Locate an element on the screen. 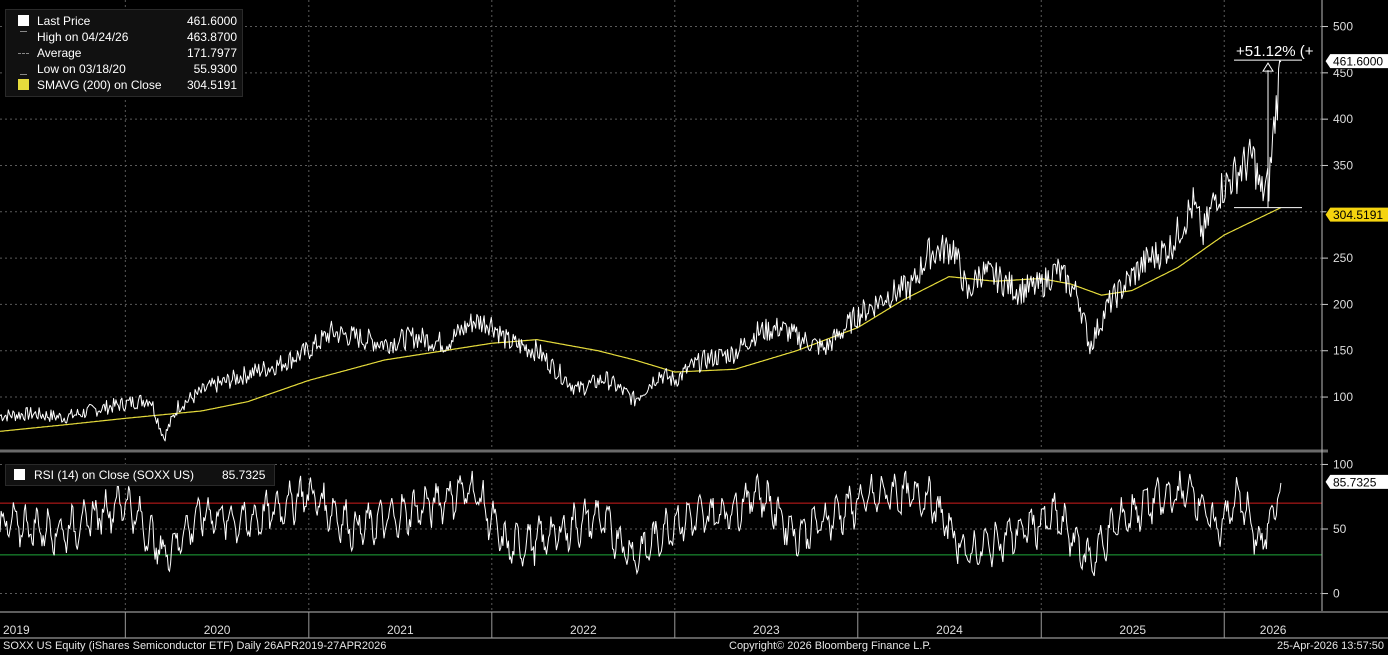 This screenshot has width=1388, height=655. yellow-square-icon is located at coordinates (23, 84).